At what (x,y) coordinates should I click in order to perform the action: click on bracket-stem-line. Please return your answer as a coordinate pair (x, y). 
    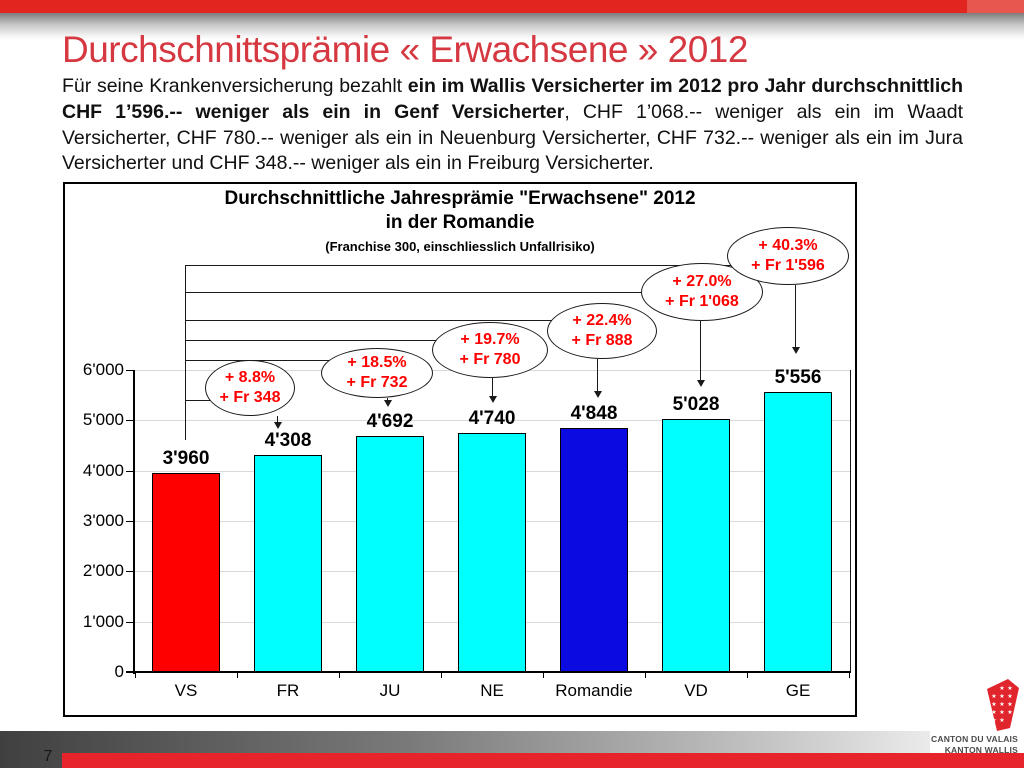
    Looking at the image, I should click on (185, 352).